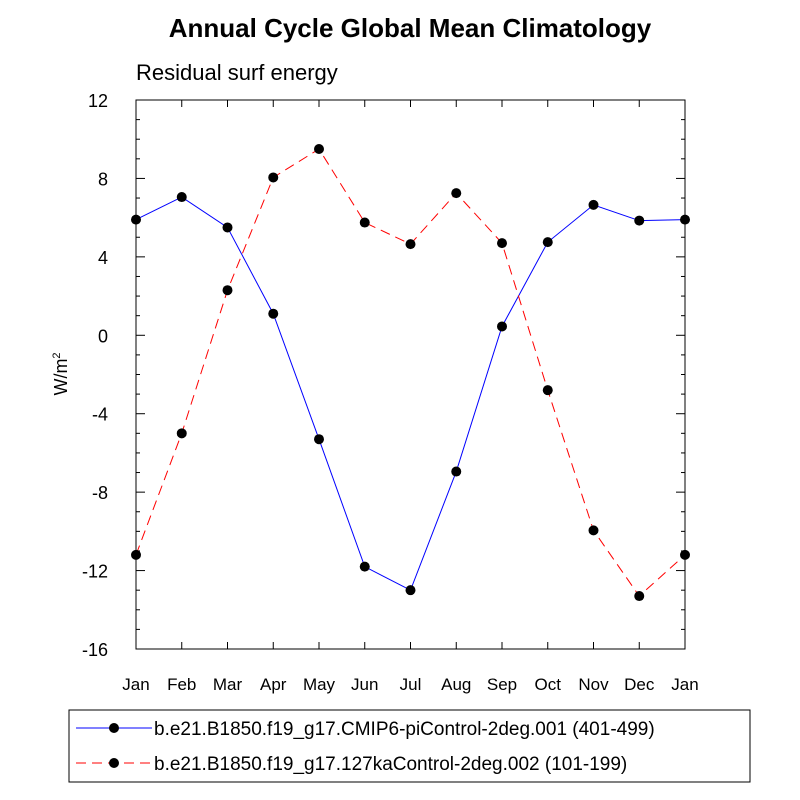 The height and width of the screenshot is (800, 800). Describe the element at coordinates (103, 336) in the screenshot. I see `y-tick-label: 0` at that location.